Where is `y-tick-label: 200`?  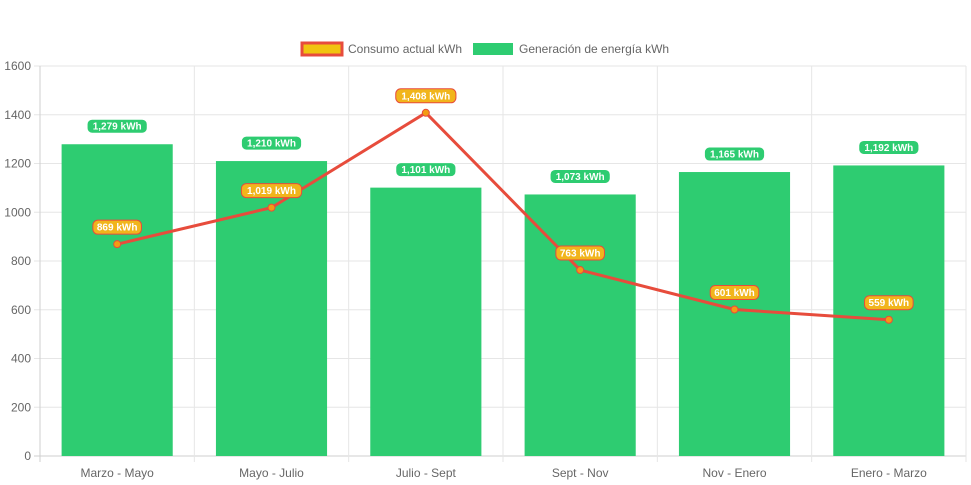
y-tick-label: 200 is located at coordinates (21, 407).